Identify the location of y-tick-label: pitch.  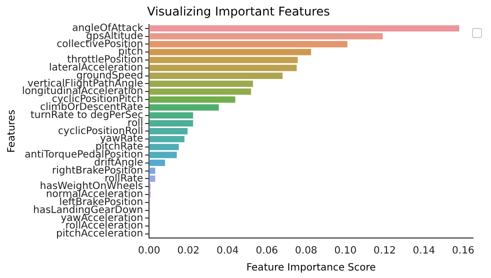
(131, 52).